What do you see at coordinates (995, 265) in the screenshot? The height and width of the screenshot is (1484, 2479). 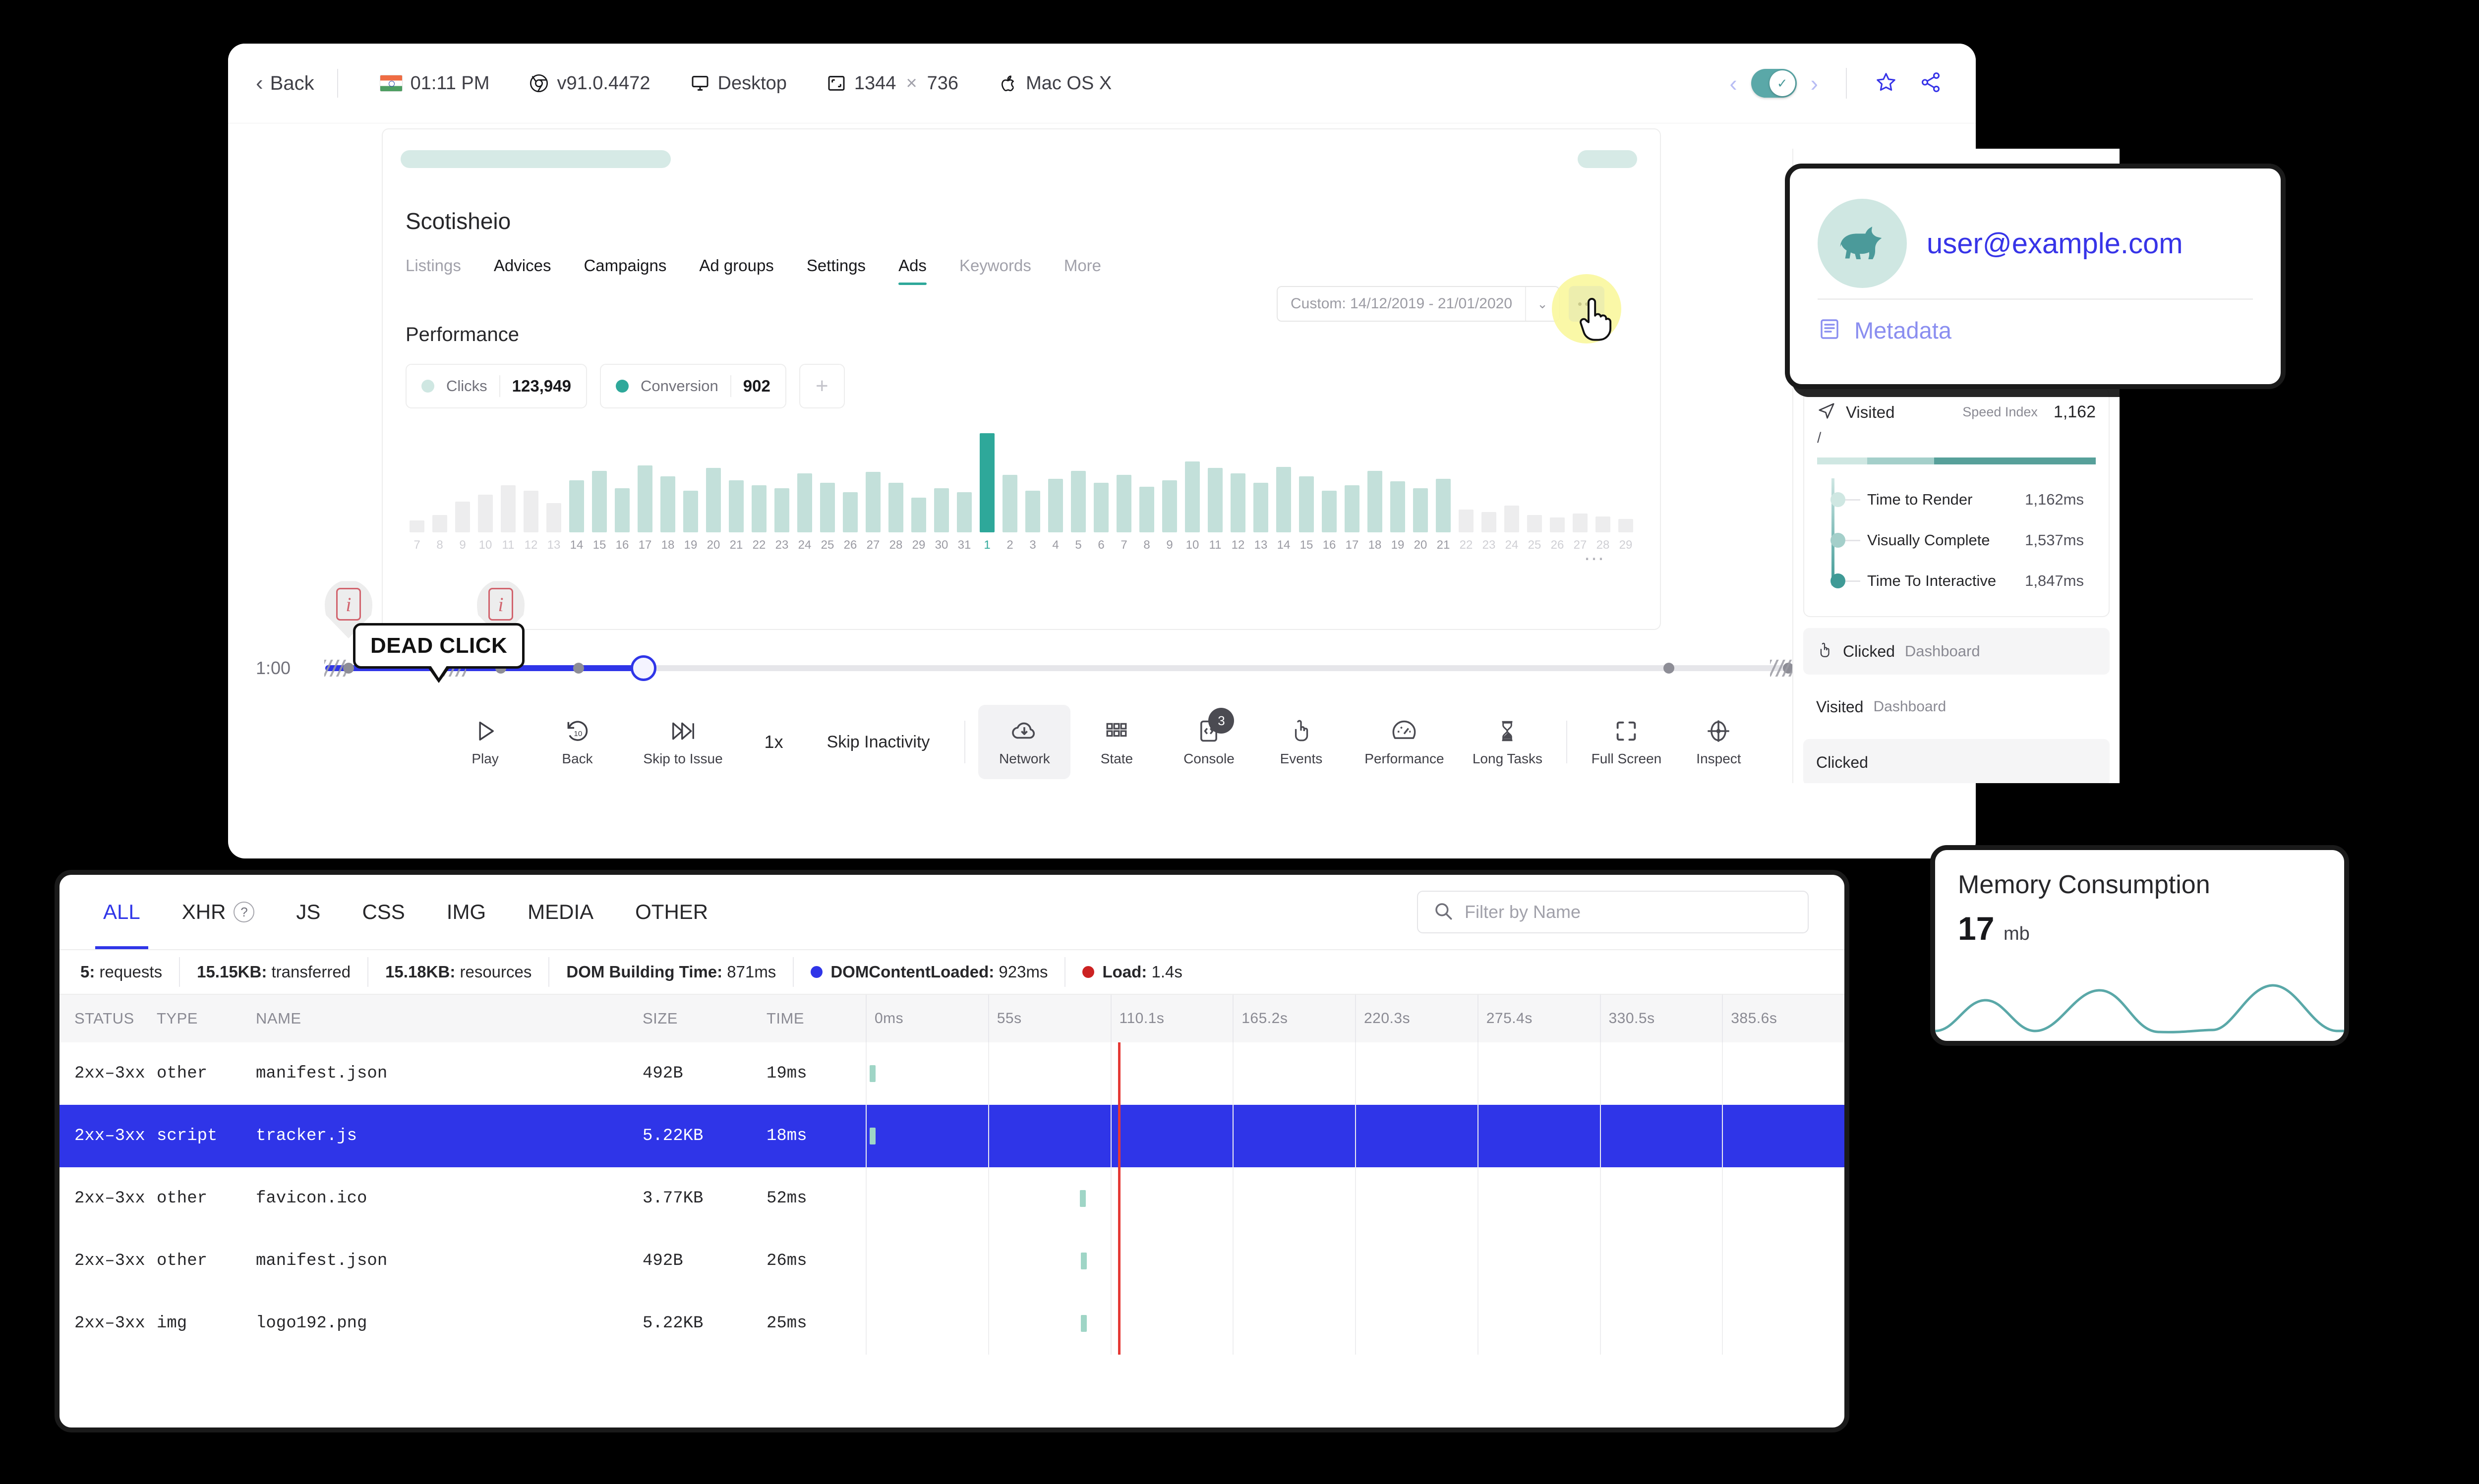 I see `page-tab-keywords: Keywords` at bounding box center [995, 265].